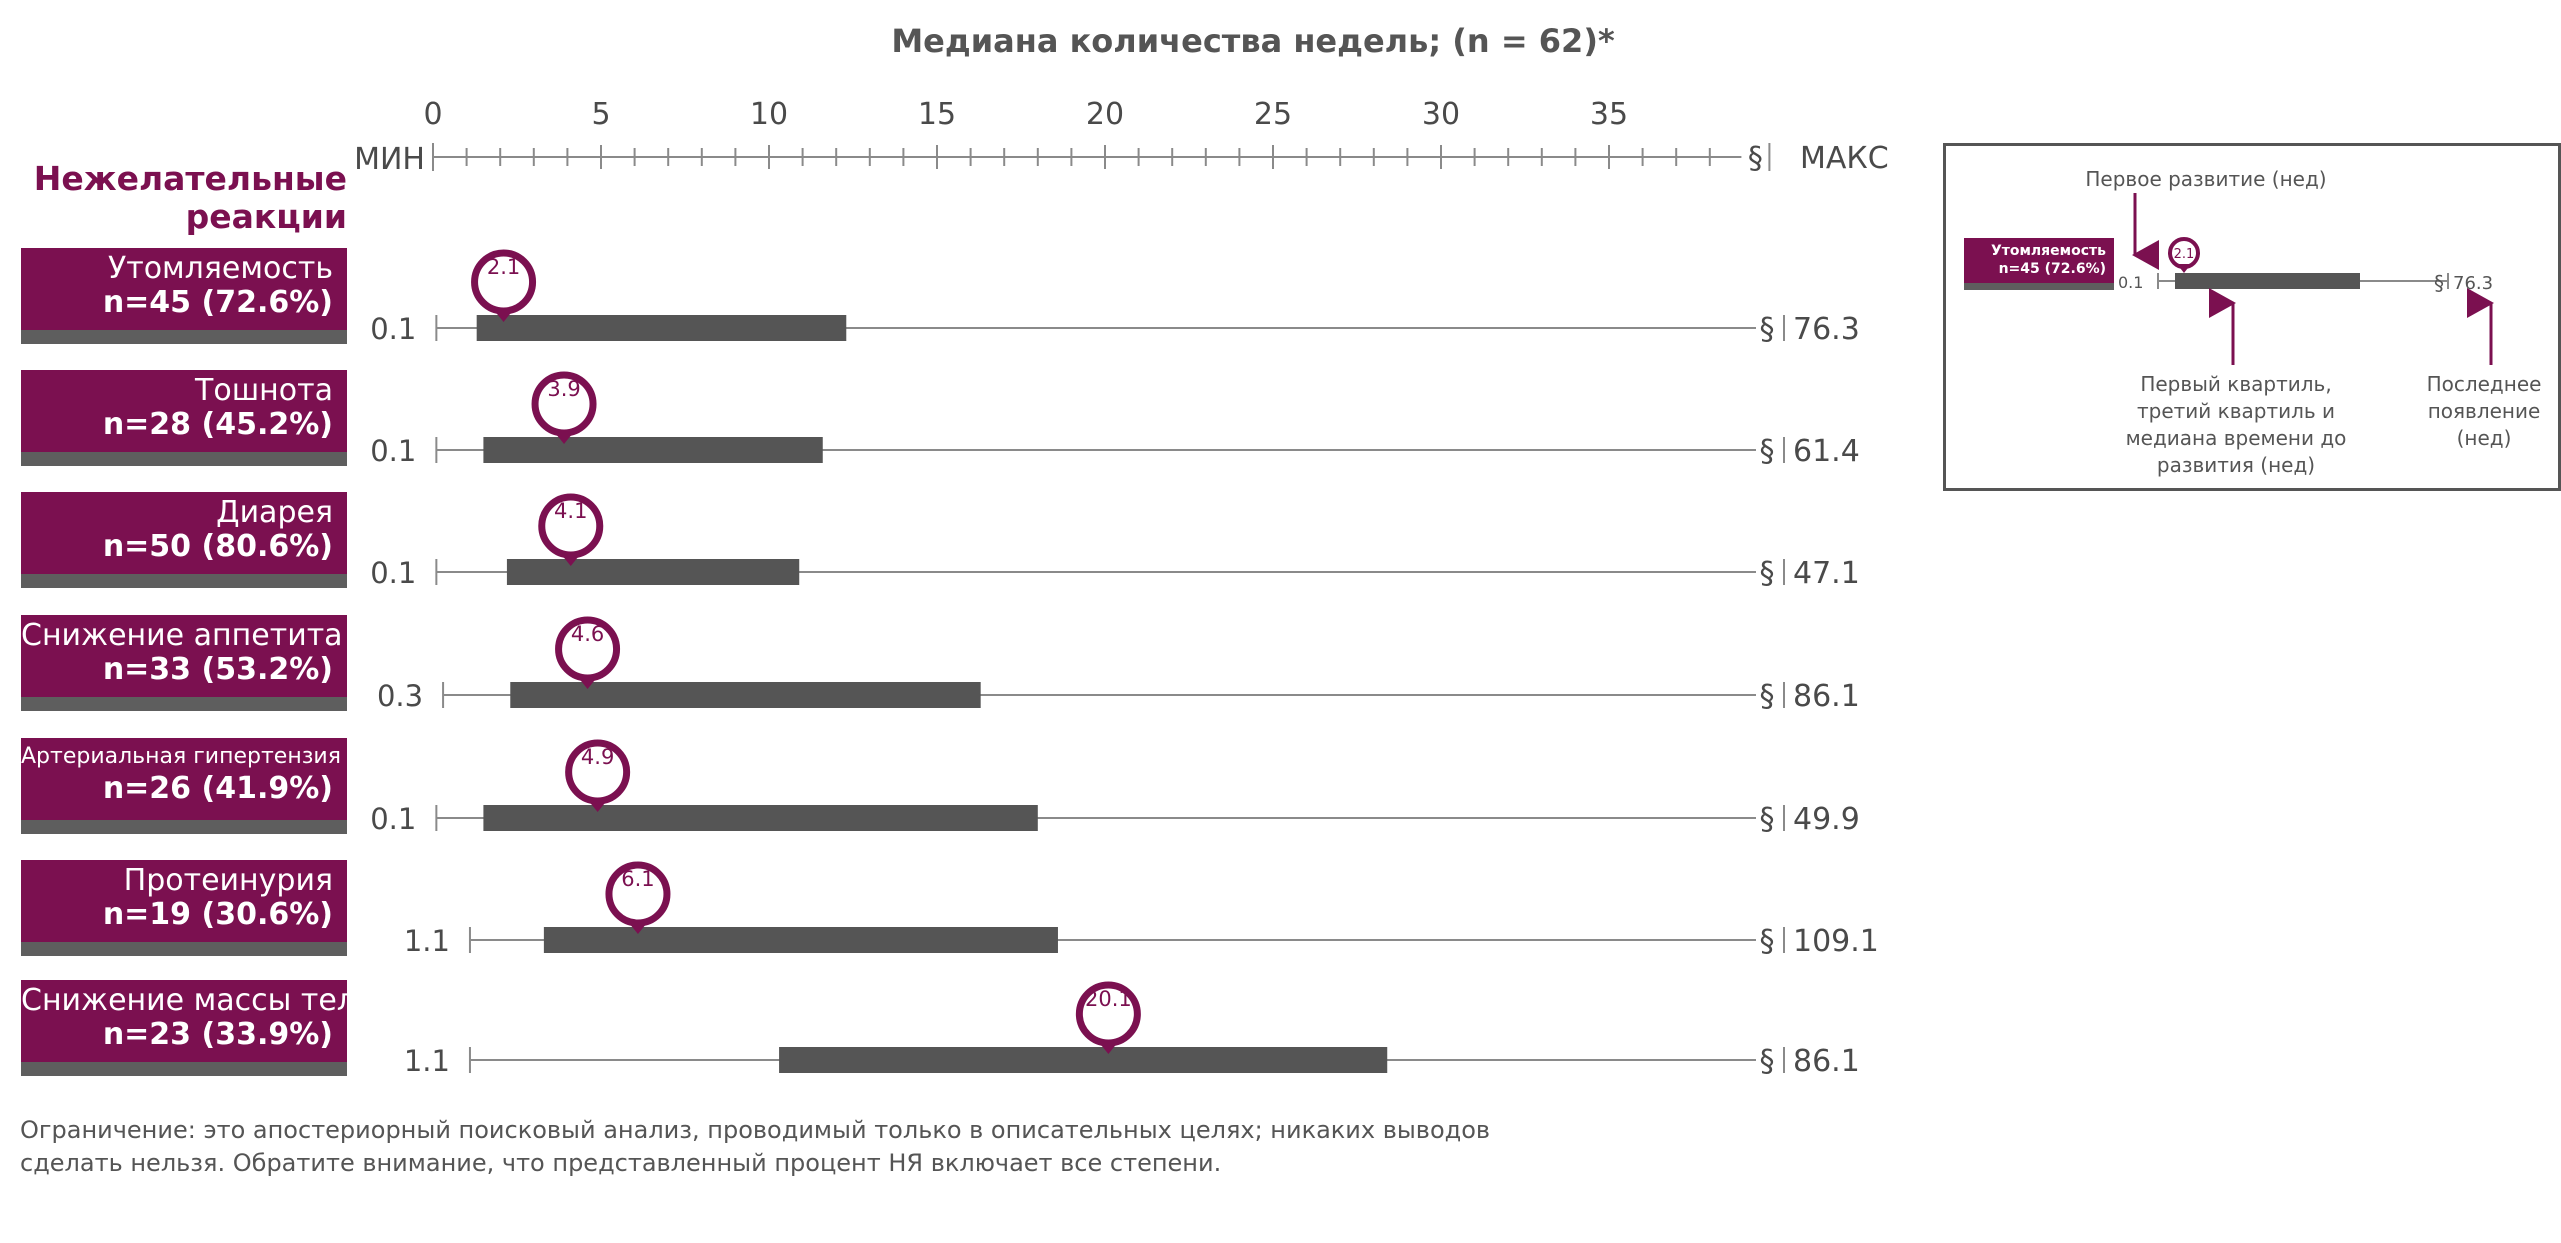 This screenshot has height=1243, width=2561. I want to click on adverse-reaction-name: Снижение аппетита, so click(182, 635).